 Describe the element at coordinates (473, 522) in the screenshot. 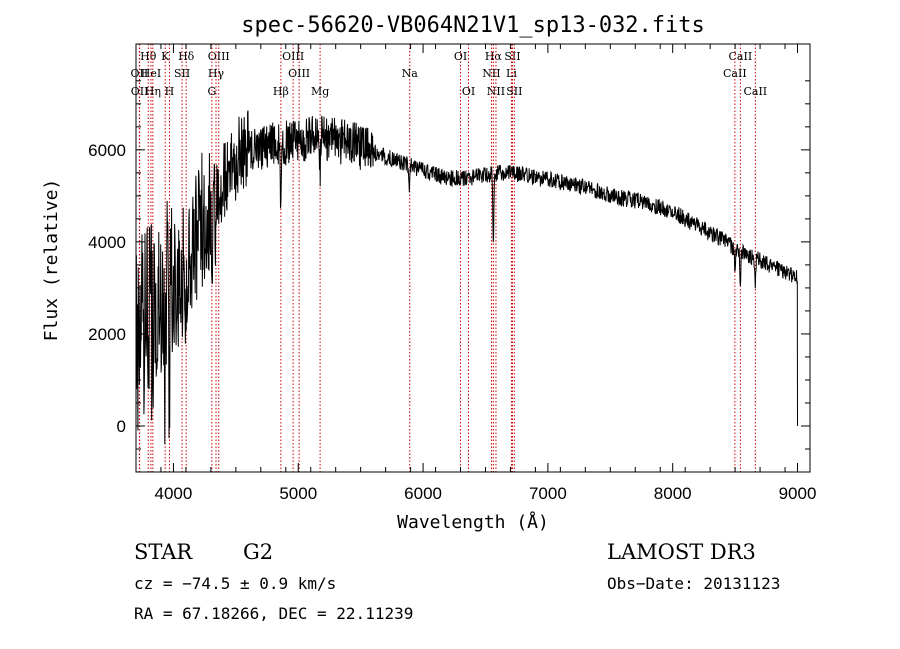

I see `x-axis-label: Wavelength (Å)` at that location.